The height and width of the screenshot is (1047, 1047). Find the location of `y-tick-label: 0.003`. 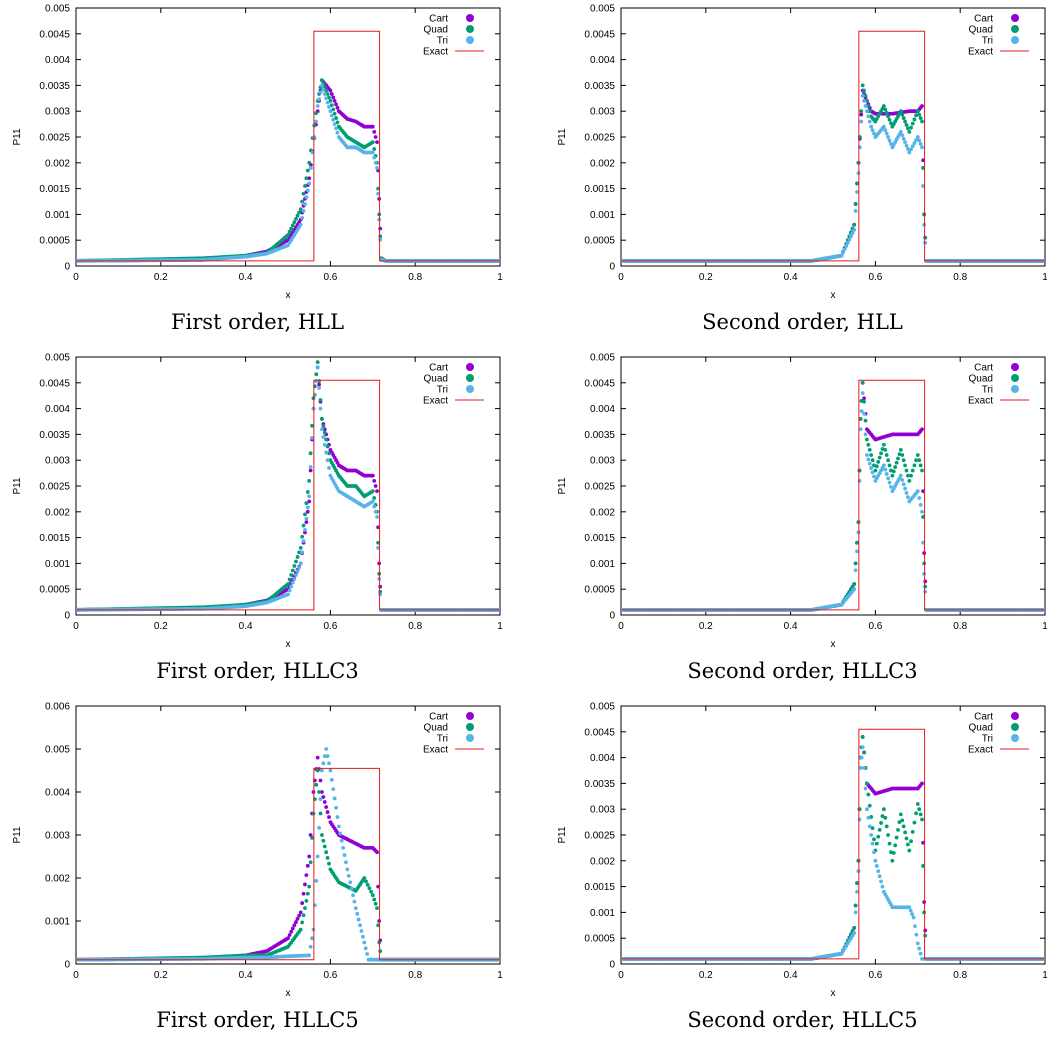

y-tick-label: 0.003 is located at coordinates (602, 810).